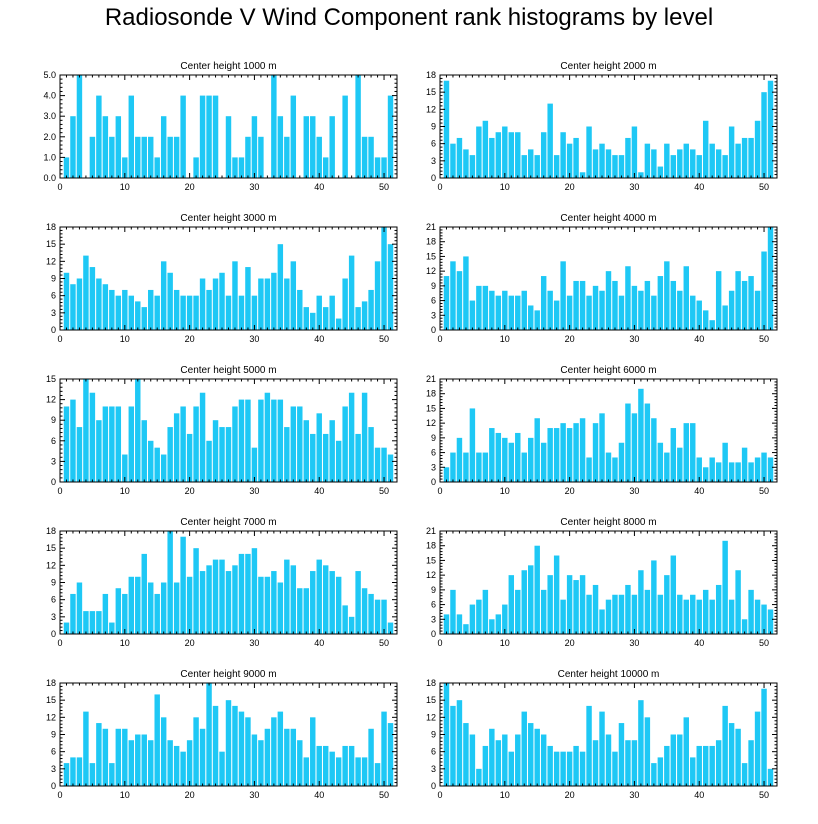 This screenshot has height=824, width=818. I want to click on y-tick-label: 15, so click(431, 560).